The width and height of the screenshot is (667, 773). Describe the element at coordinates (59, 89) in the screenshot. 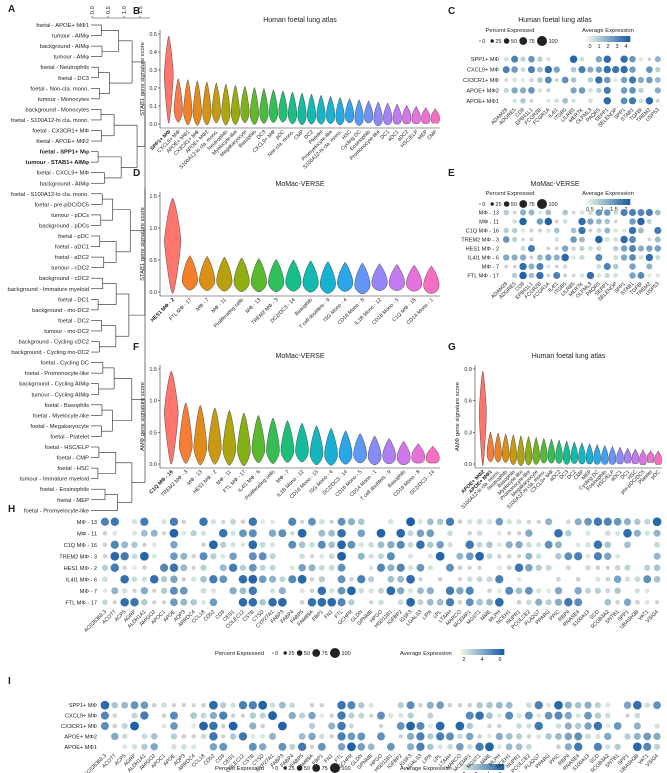

I see `dendrogram-leaf-label: foetal - Non-cla. mono.` at that location.